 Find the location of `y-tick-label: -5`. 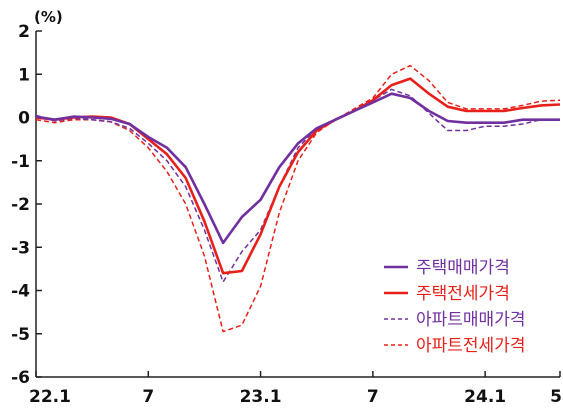

y-tick-label: -5 is located at coordinates (20, 335).